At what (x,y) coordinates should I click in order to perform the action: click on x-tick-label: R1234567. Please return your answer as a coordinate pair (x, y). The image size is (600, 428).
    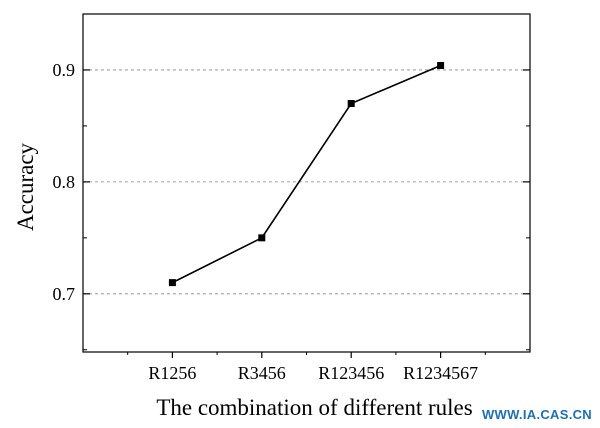
    Looking at the image, I should click on (440, 373).